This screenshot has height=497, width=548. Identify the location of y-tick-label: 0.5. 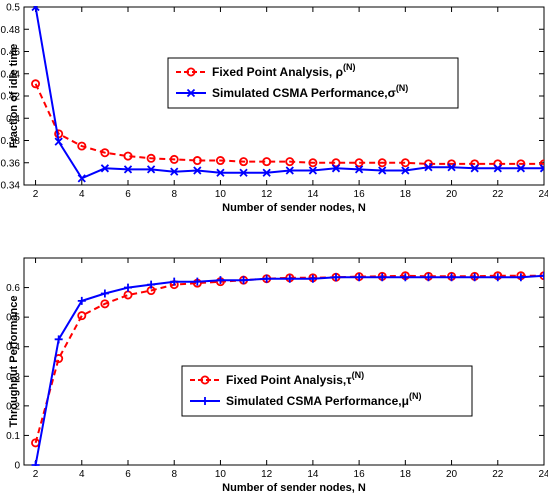
(13, 8).